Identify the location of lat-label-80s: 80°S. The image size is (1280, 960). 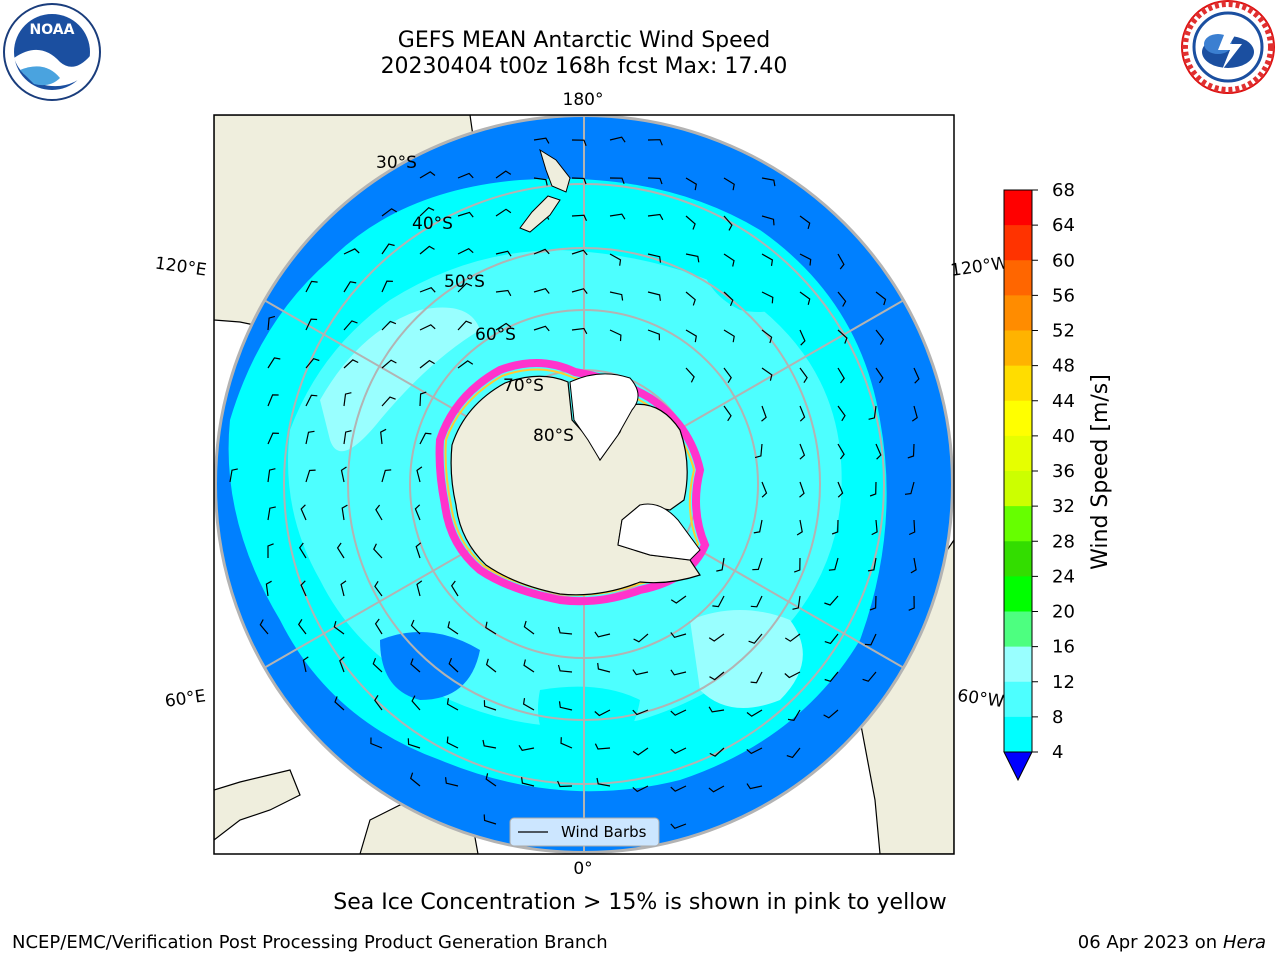
(553, 436).